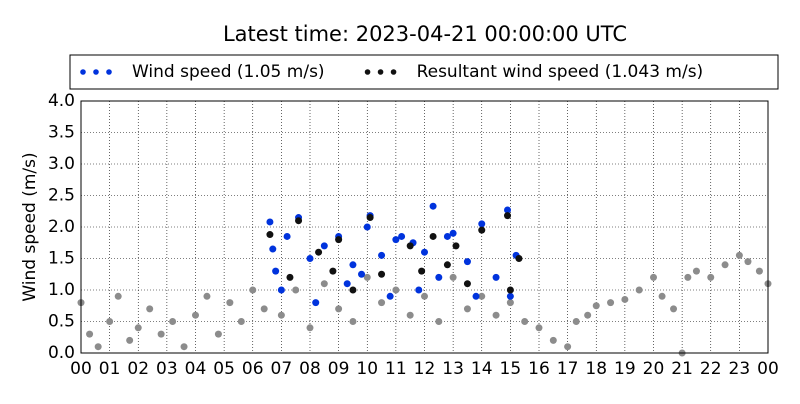  What do you see at coordinates (539, 369) in the screenshot?
I see `x-tick-label: 16` at bounding box center [539, 369].